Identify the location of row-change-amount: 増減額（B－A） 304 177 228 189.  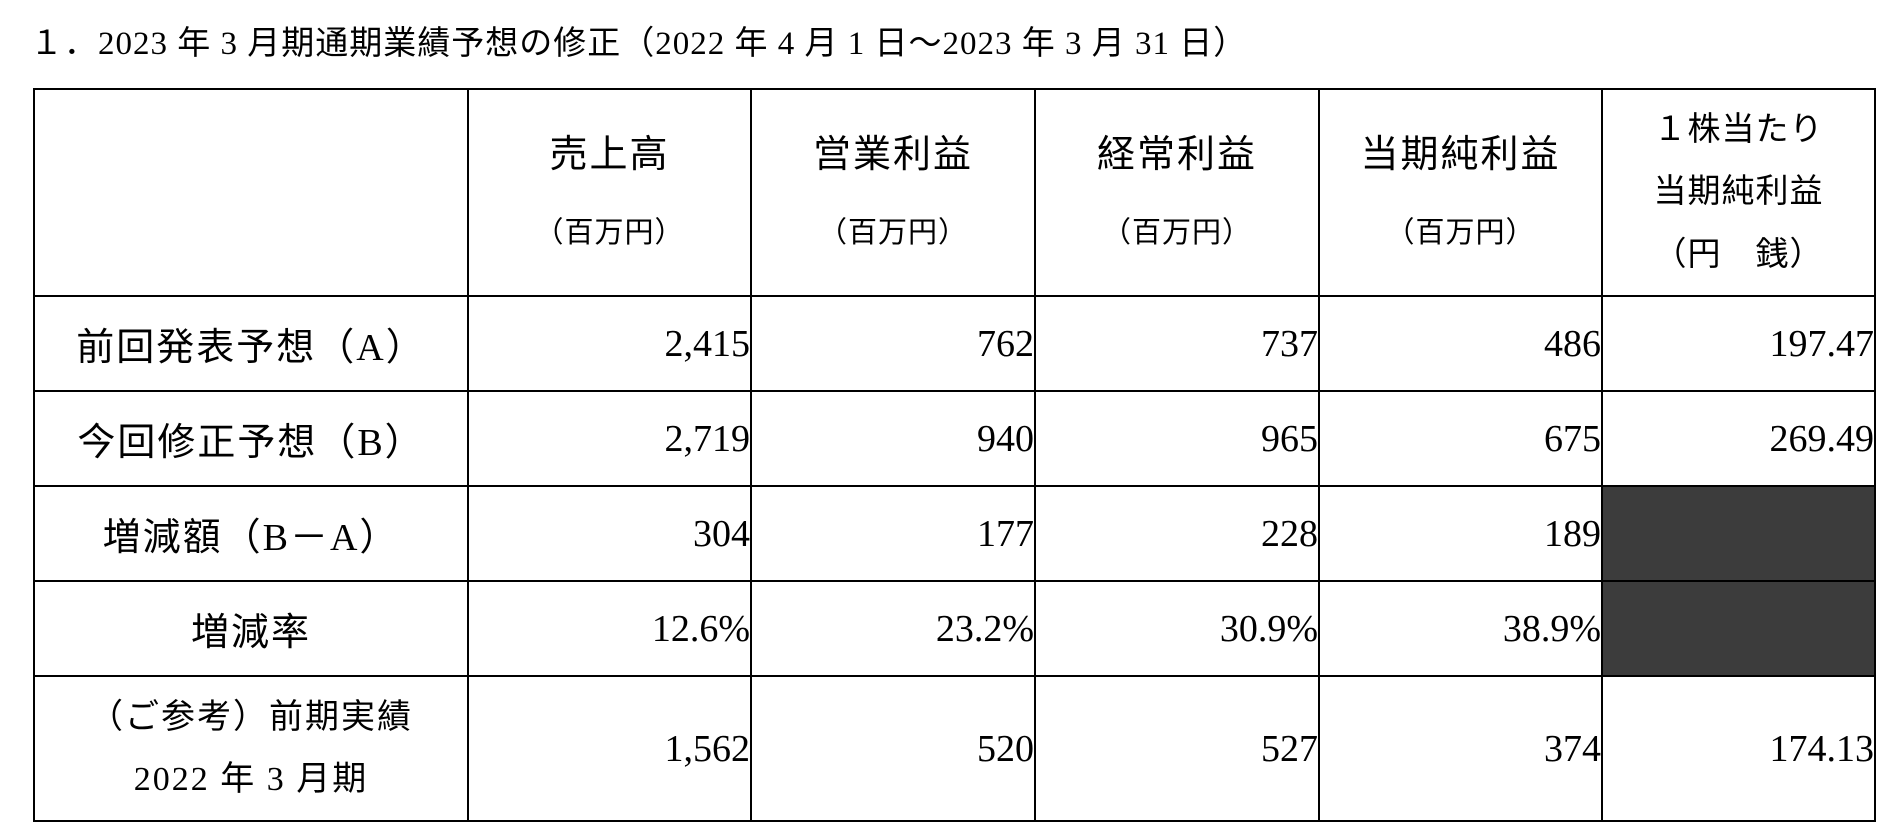
(954, 533).